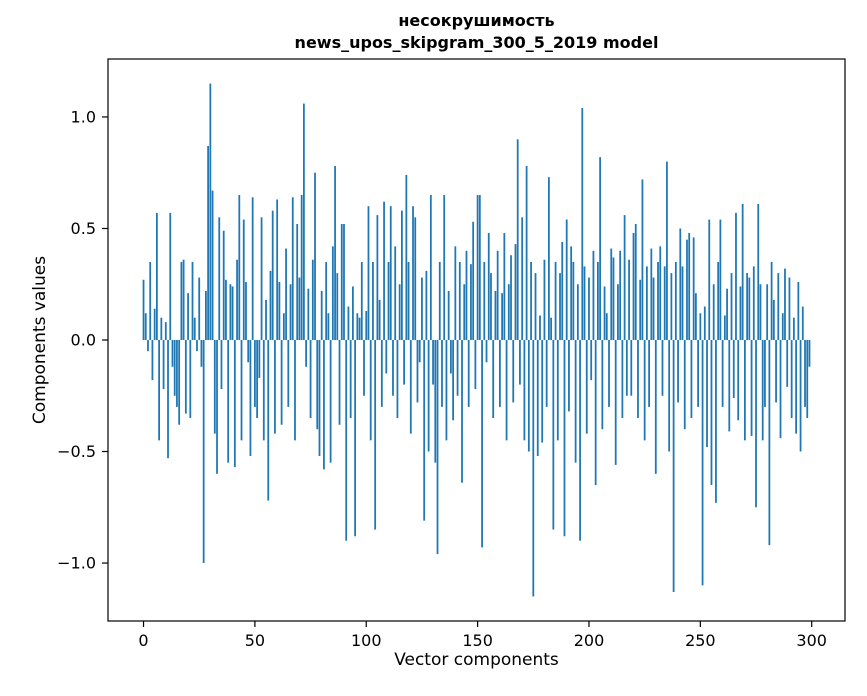  What do you see at coordinates (76, 451) in the screenshot?
I see `y-tick-label: −0.5` at bounding box center [76, 451].